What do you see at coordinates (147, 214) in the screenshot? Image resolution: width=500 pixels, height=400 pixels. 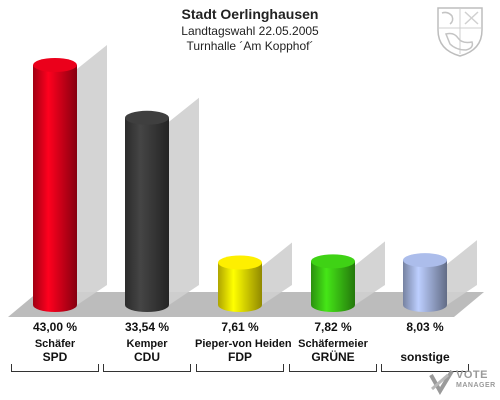 I see `bar-cdu` at bounding box center [147, 214].